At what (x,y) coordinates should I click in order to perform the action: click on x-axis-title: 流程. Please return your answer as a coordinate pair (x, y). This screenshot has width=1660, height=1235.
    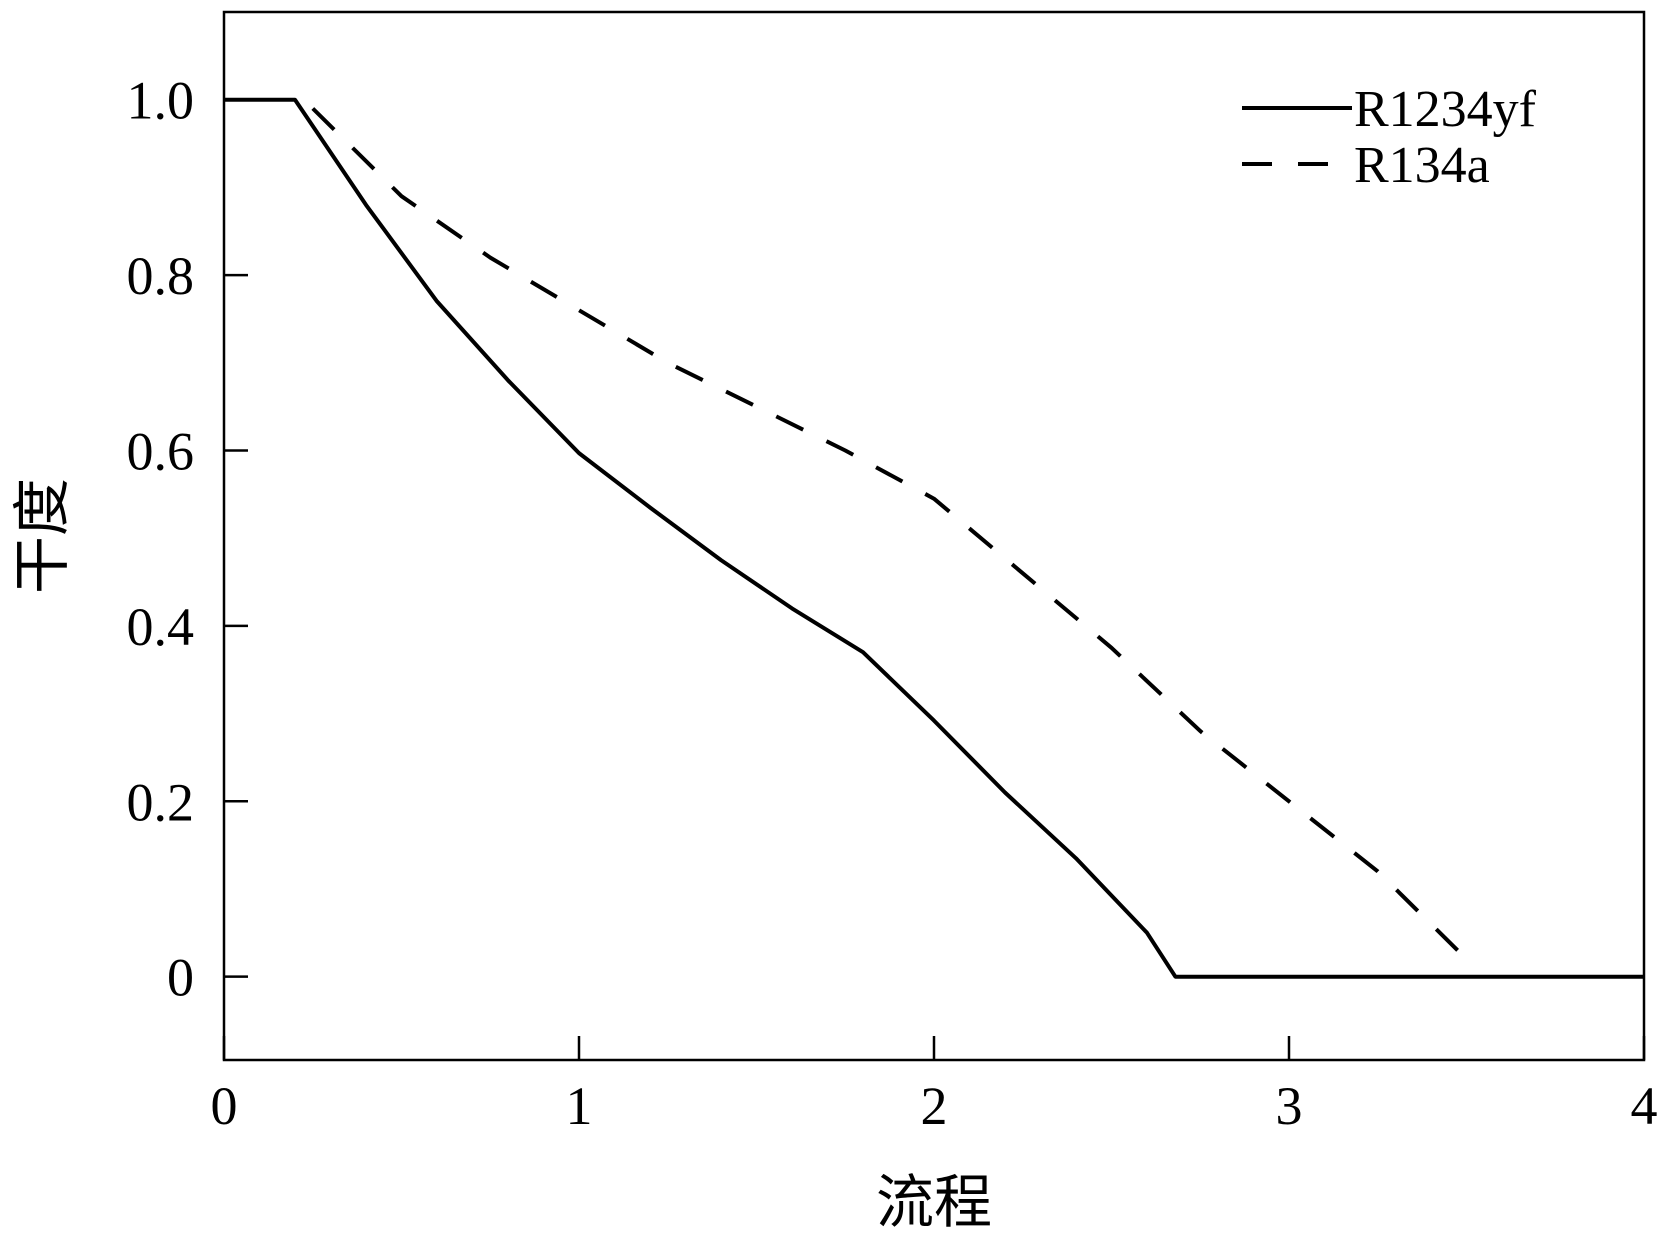
    Looking at the image, I should click on (934, 1202).